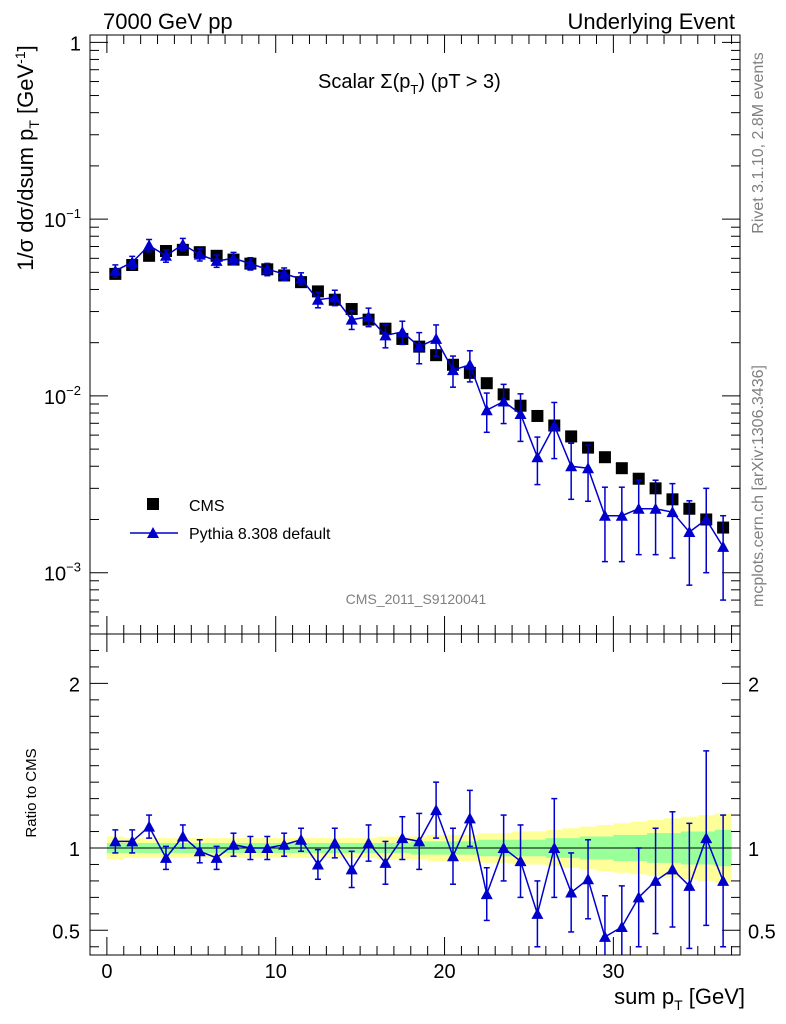  Describe the element at coordinates (613, 972) in the screenshot. I see `x-tick-label: 30` at that location.